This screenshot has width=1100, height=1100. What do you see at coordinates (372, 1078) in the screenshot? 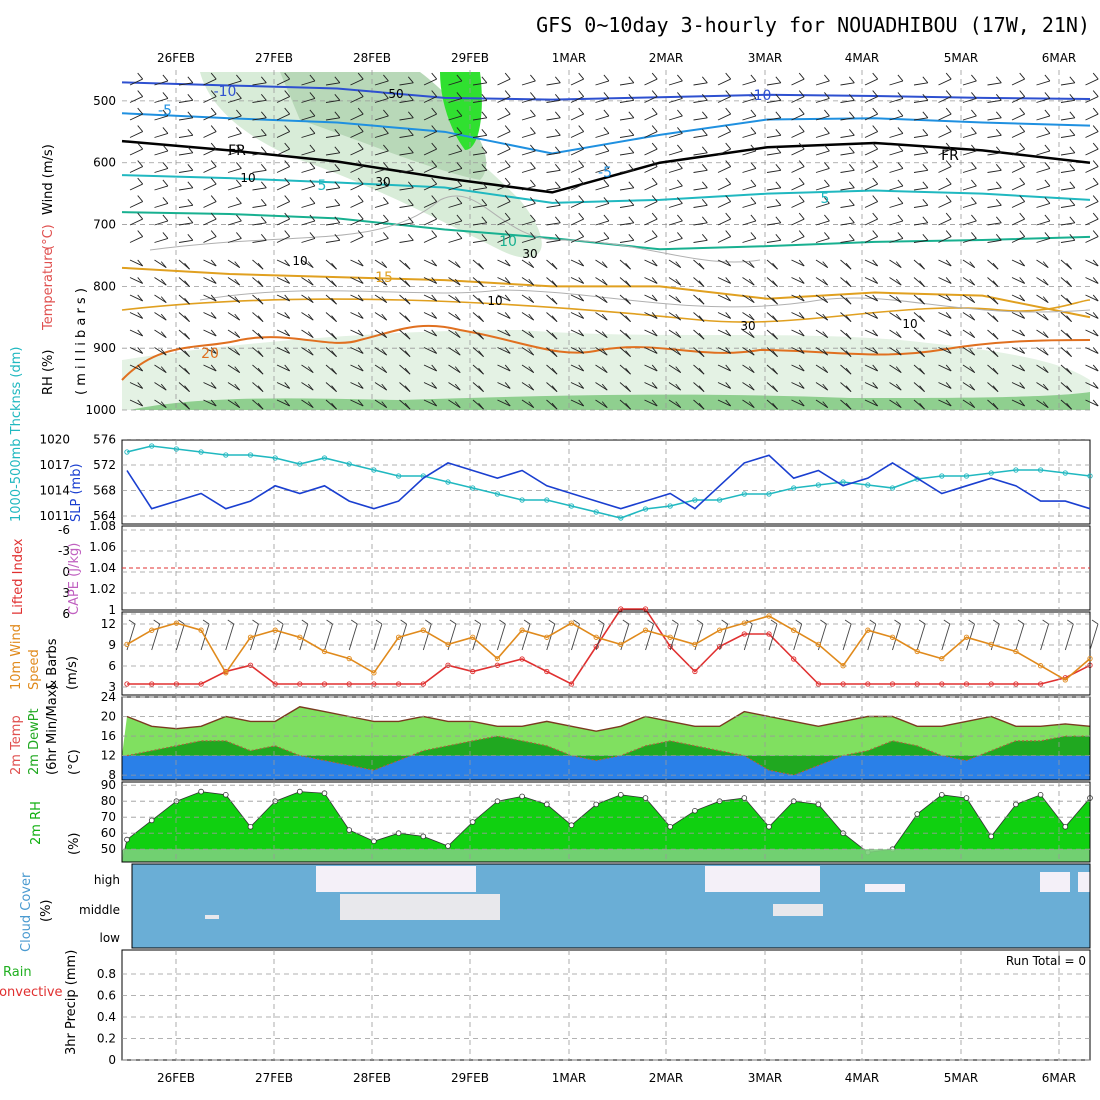
I see `bottom-x-tick-label: 28FEB` at bounding box center [372, 1078].